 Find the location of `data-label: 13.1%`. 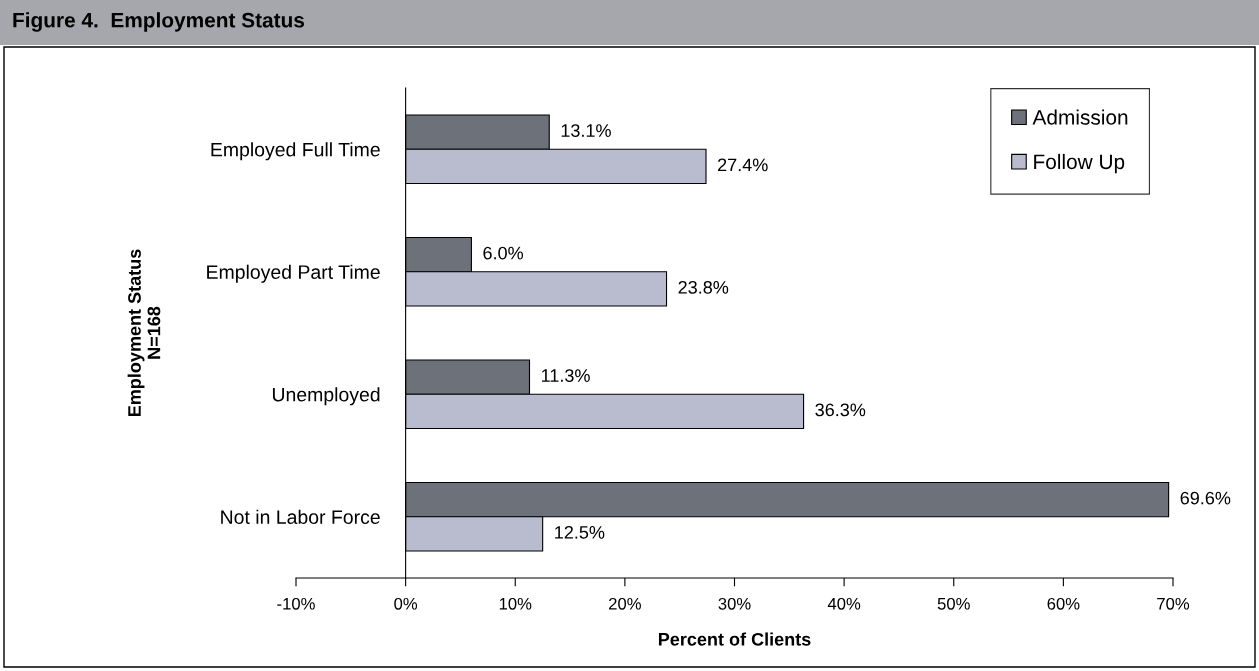

data-label: 13.1% is located at coordinates (586, 130).